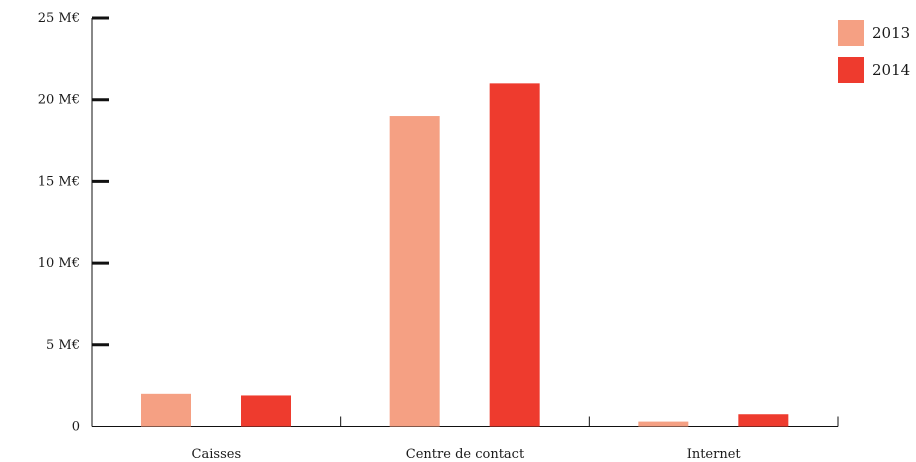  I want to click on y-tick-label: 0, so click(76, 427).